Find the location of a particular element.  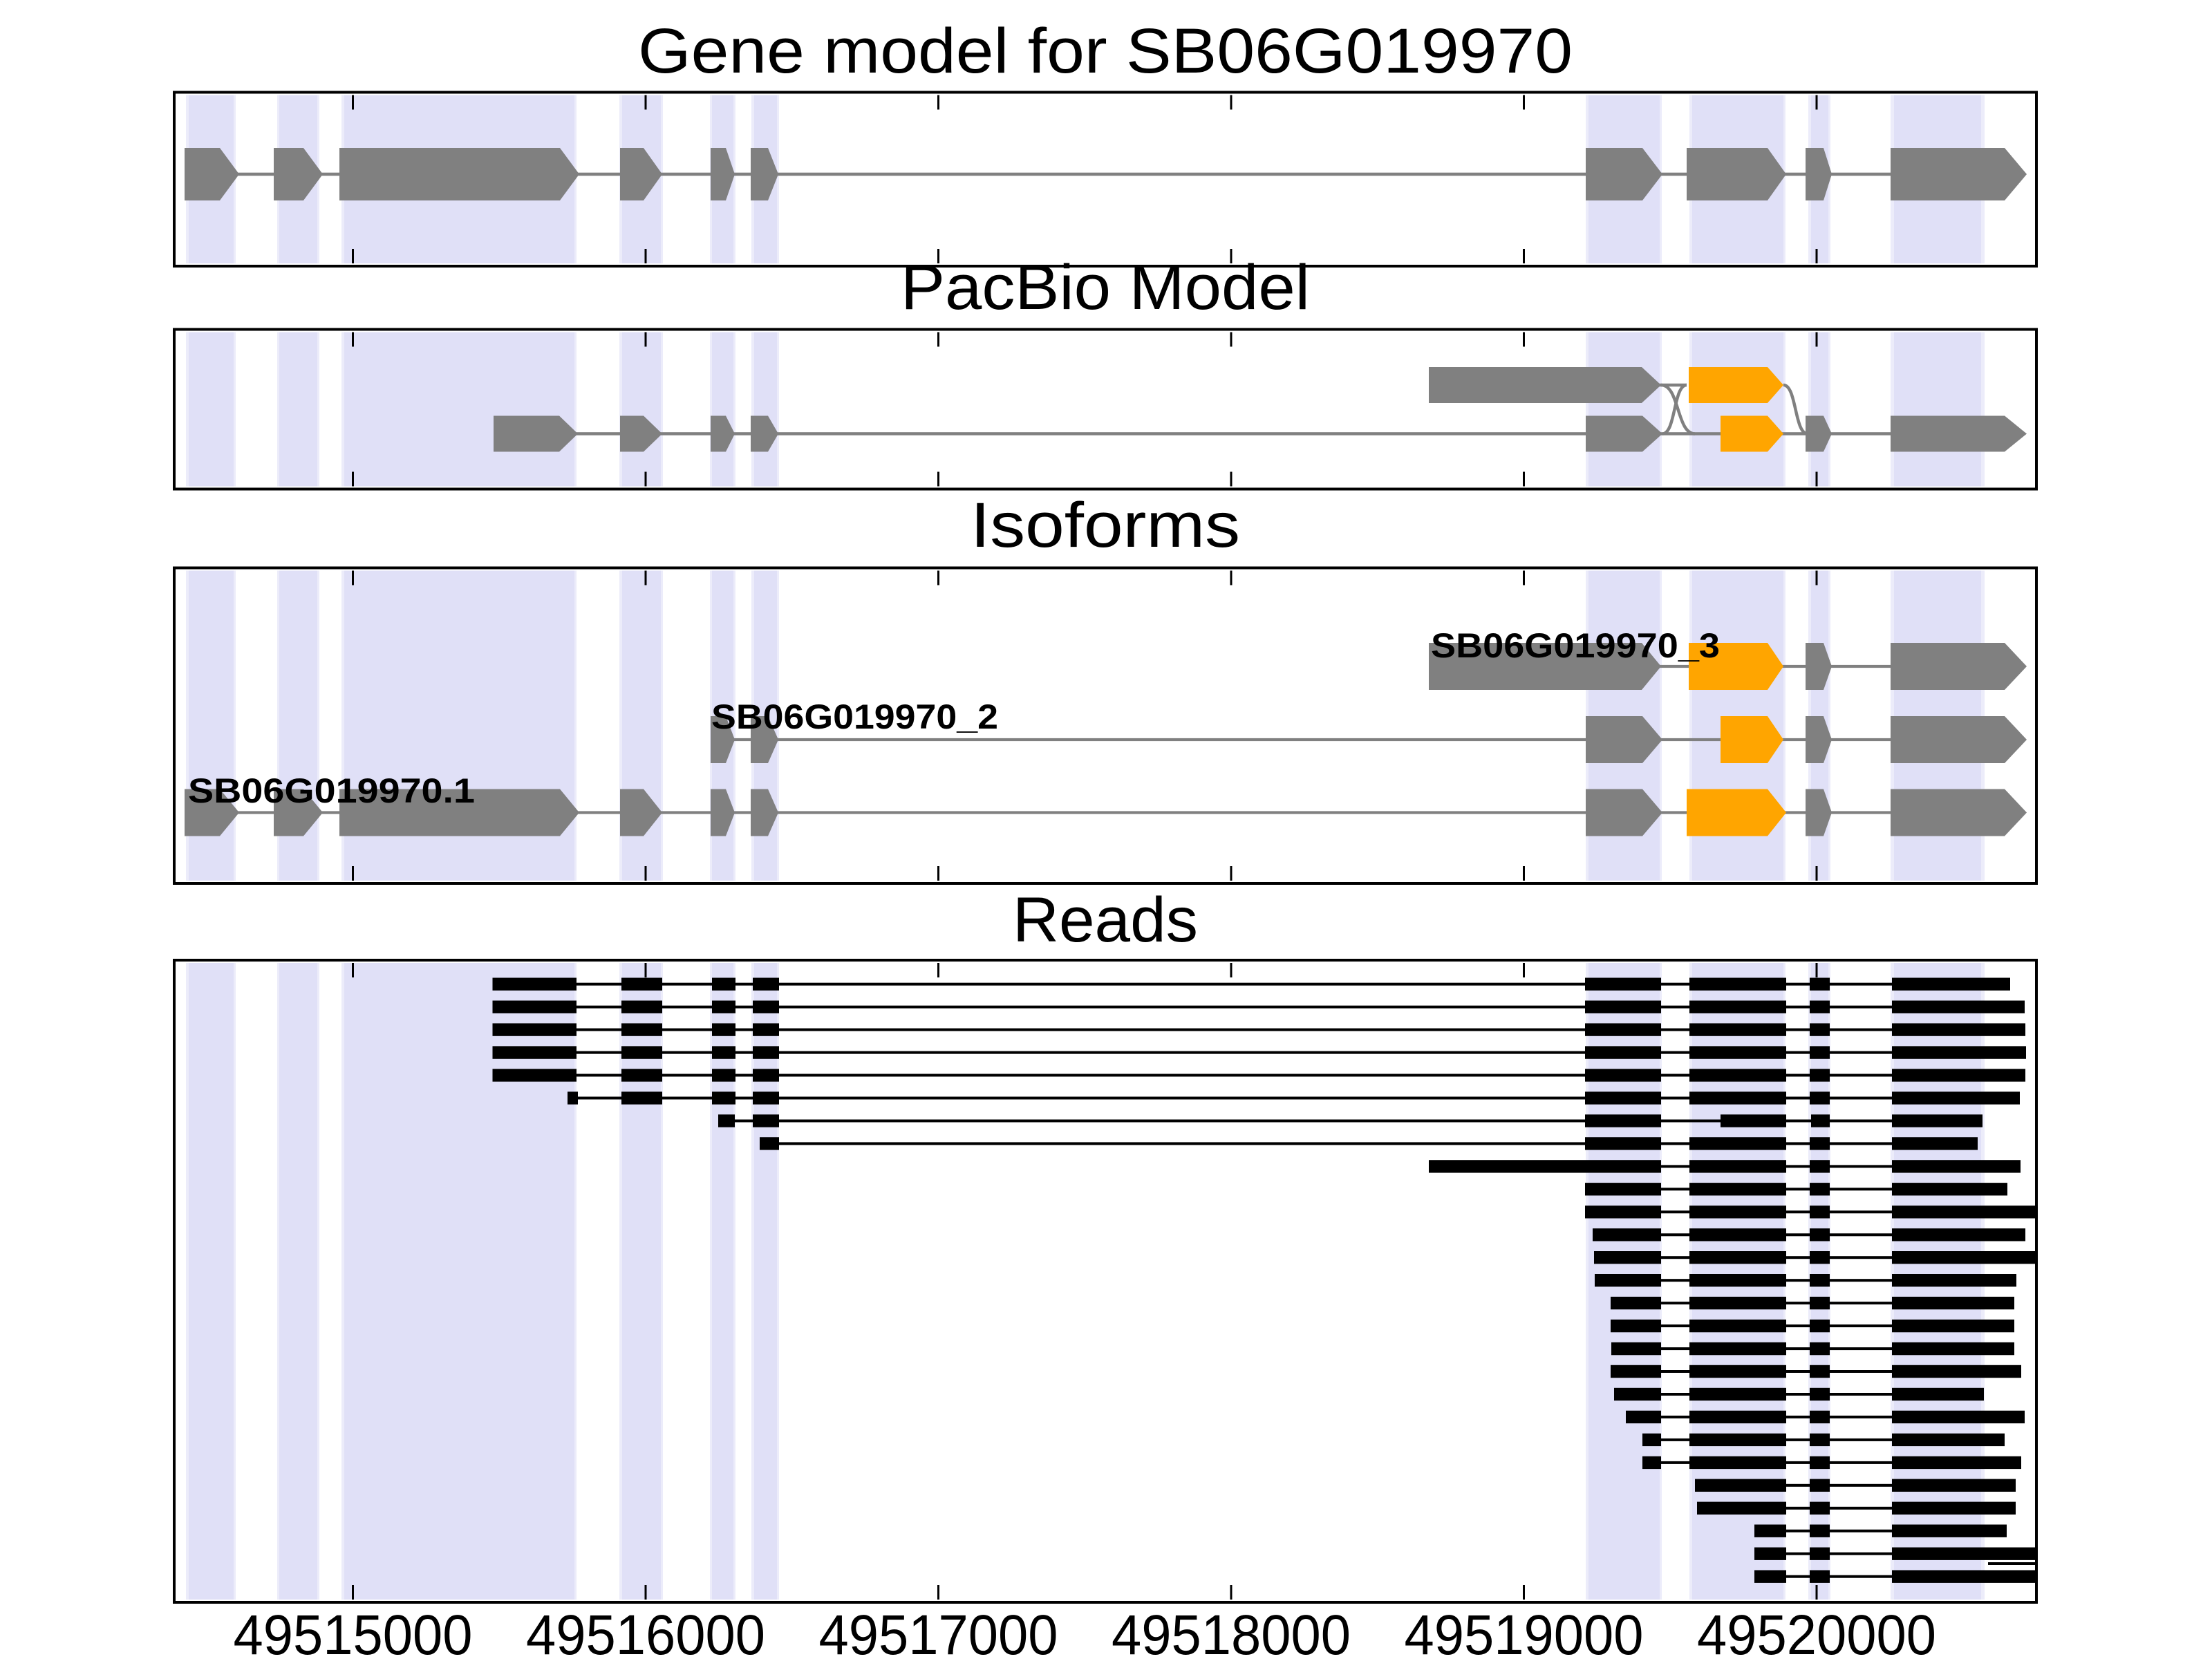

svg-text: Gene model for SB06G019970 is located at coordinates (1105, 51).